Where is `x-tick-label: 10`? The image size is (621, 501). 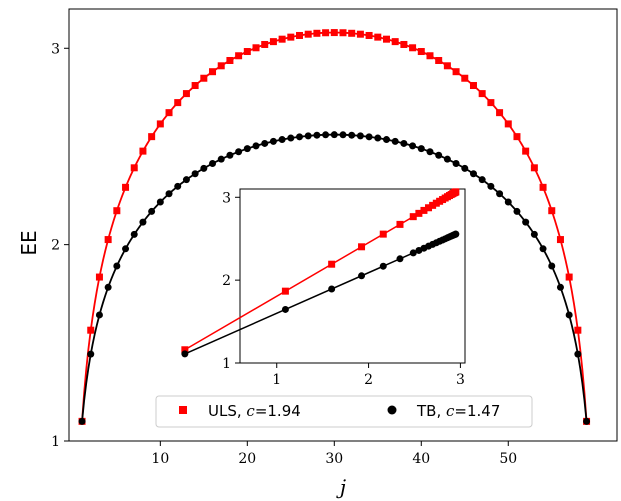
x-tick-label: 10 is located at coordinates (160, 459).